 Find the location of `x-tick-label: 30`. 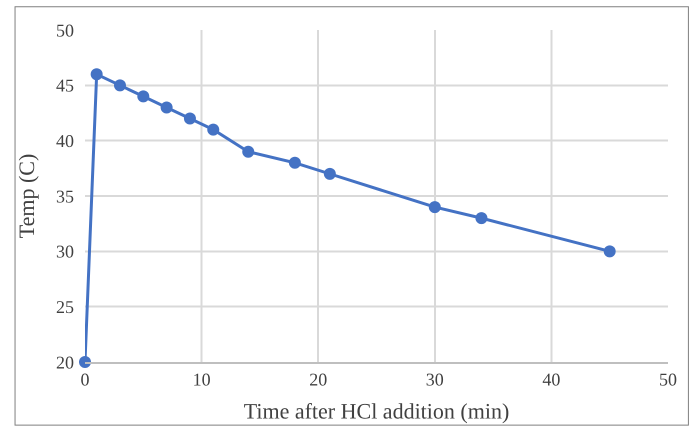

x-tick-label: 30 is located at coordinates (435, 379).